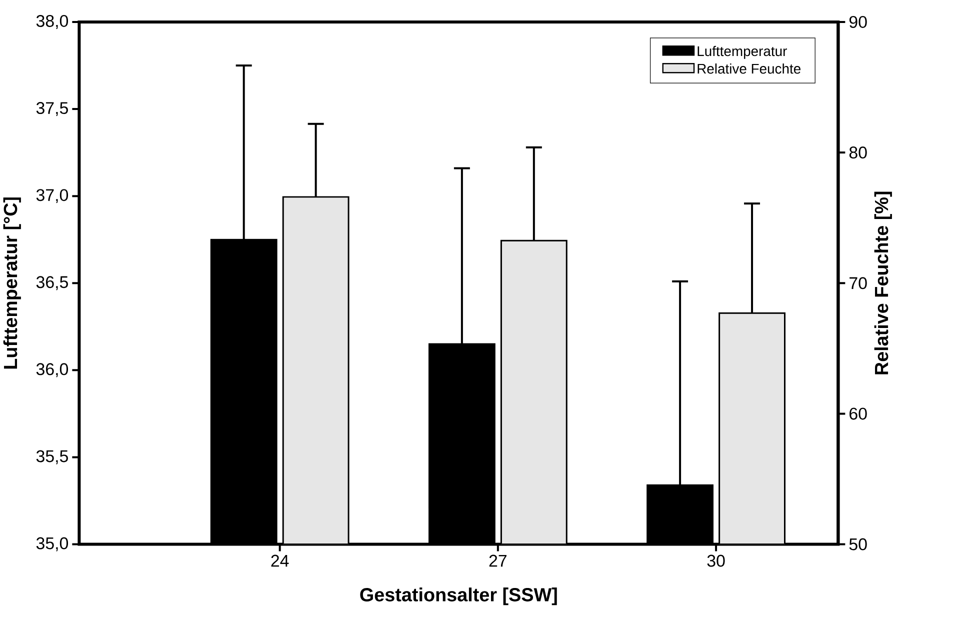 The width and height of the screenshot is (963, 639). Describe the element at coordinates (52, 109) in the screenshot. I see `y-tick-label: 37,5` at that location.